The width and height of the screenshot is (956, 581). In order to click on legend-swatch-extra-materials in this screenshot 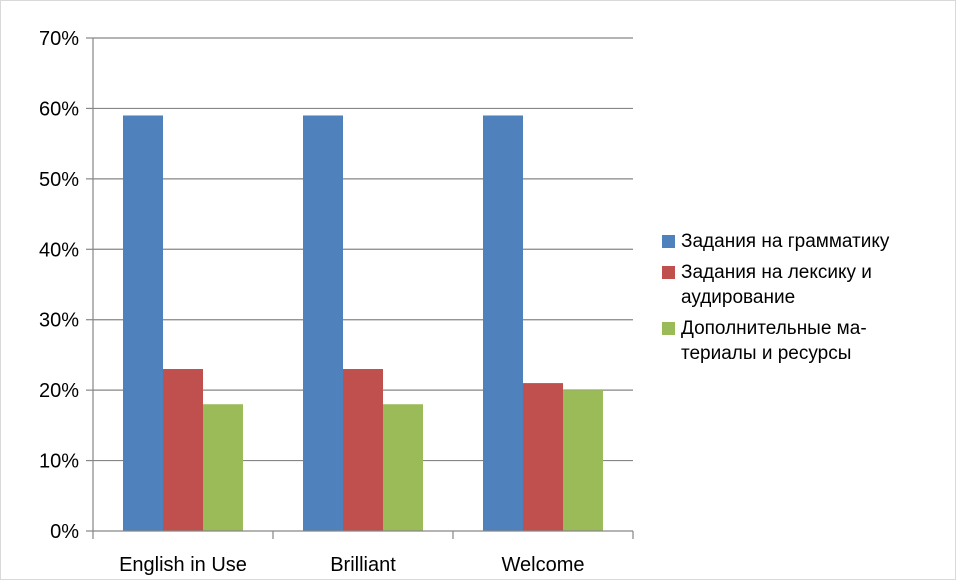, I will do `click(668, 328)`.